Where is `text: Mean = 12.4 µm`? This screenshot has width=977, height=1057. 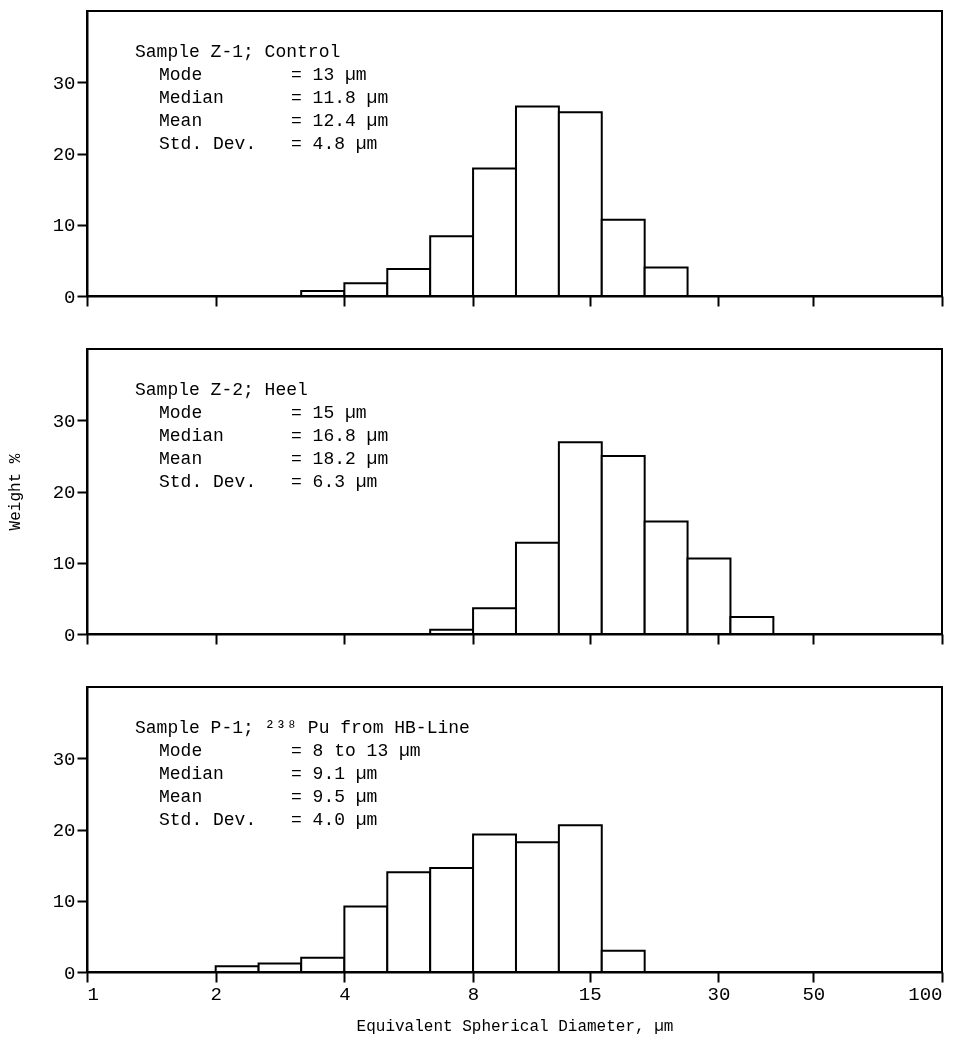
text: Mean = 12.4 µm is located at coordinates (274, 121).